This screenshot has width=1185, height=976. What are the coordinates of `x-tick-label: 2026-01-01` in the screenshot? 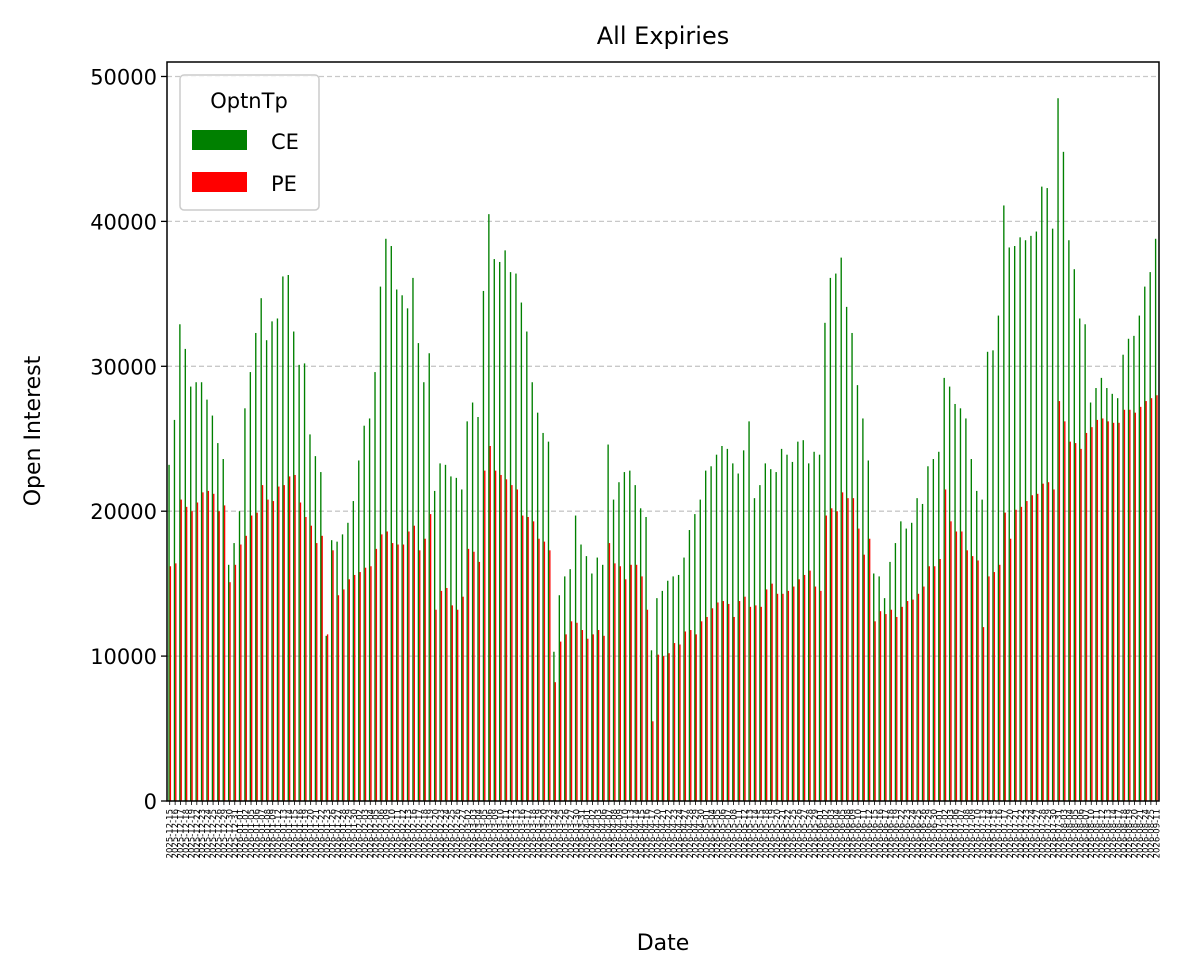 It's located at (241, 833).